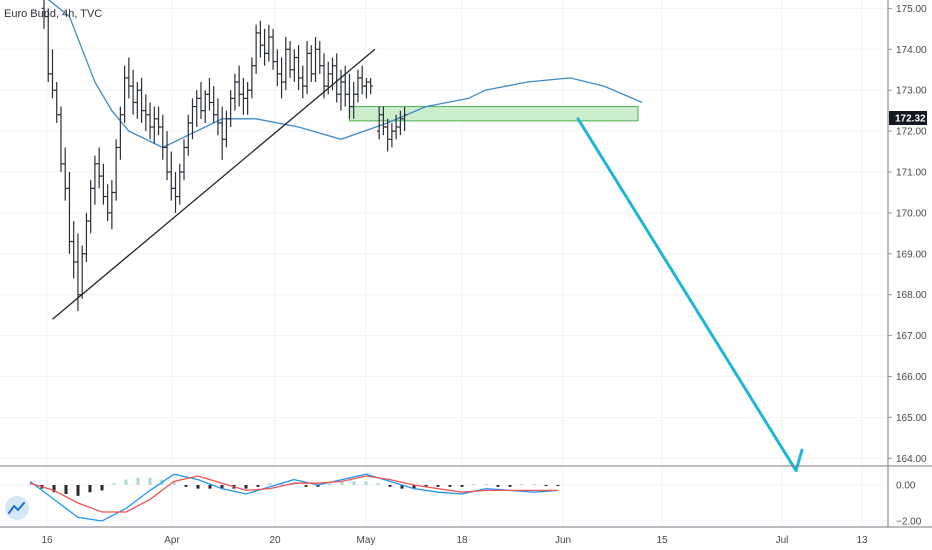 Image resolution: width=932 pixels, height=550 pixels. I want to click on y-tick-label: 171.00, so click(911, 173).